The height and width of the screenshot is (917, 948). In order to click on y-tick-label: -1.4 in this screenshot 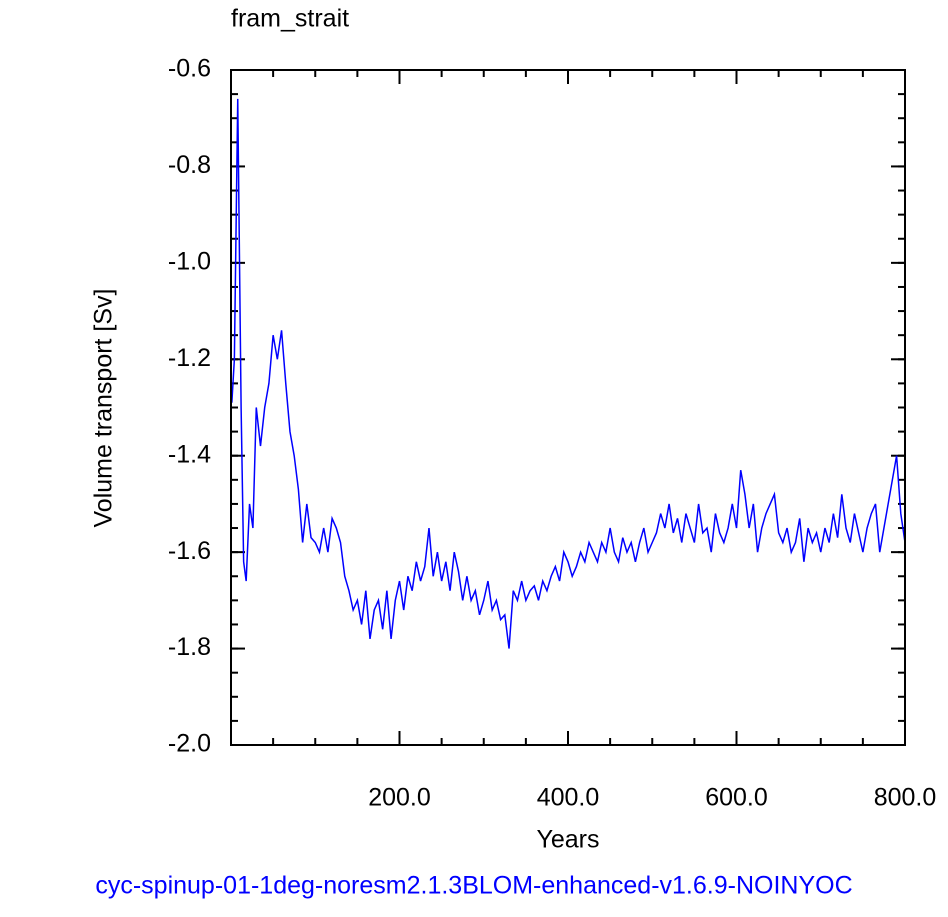, I will do `click(189, 454)`.